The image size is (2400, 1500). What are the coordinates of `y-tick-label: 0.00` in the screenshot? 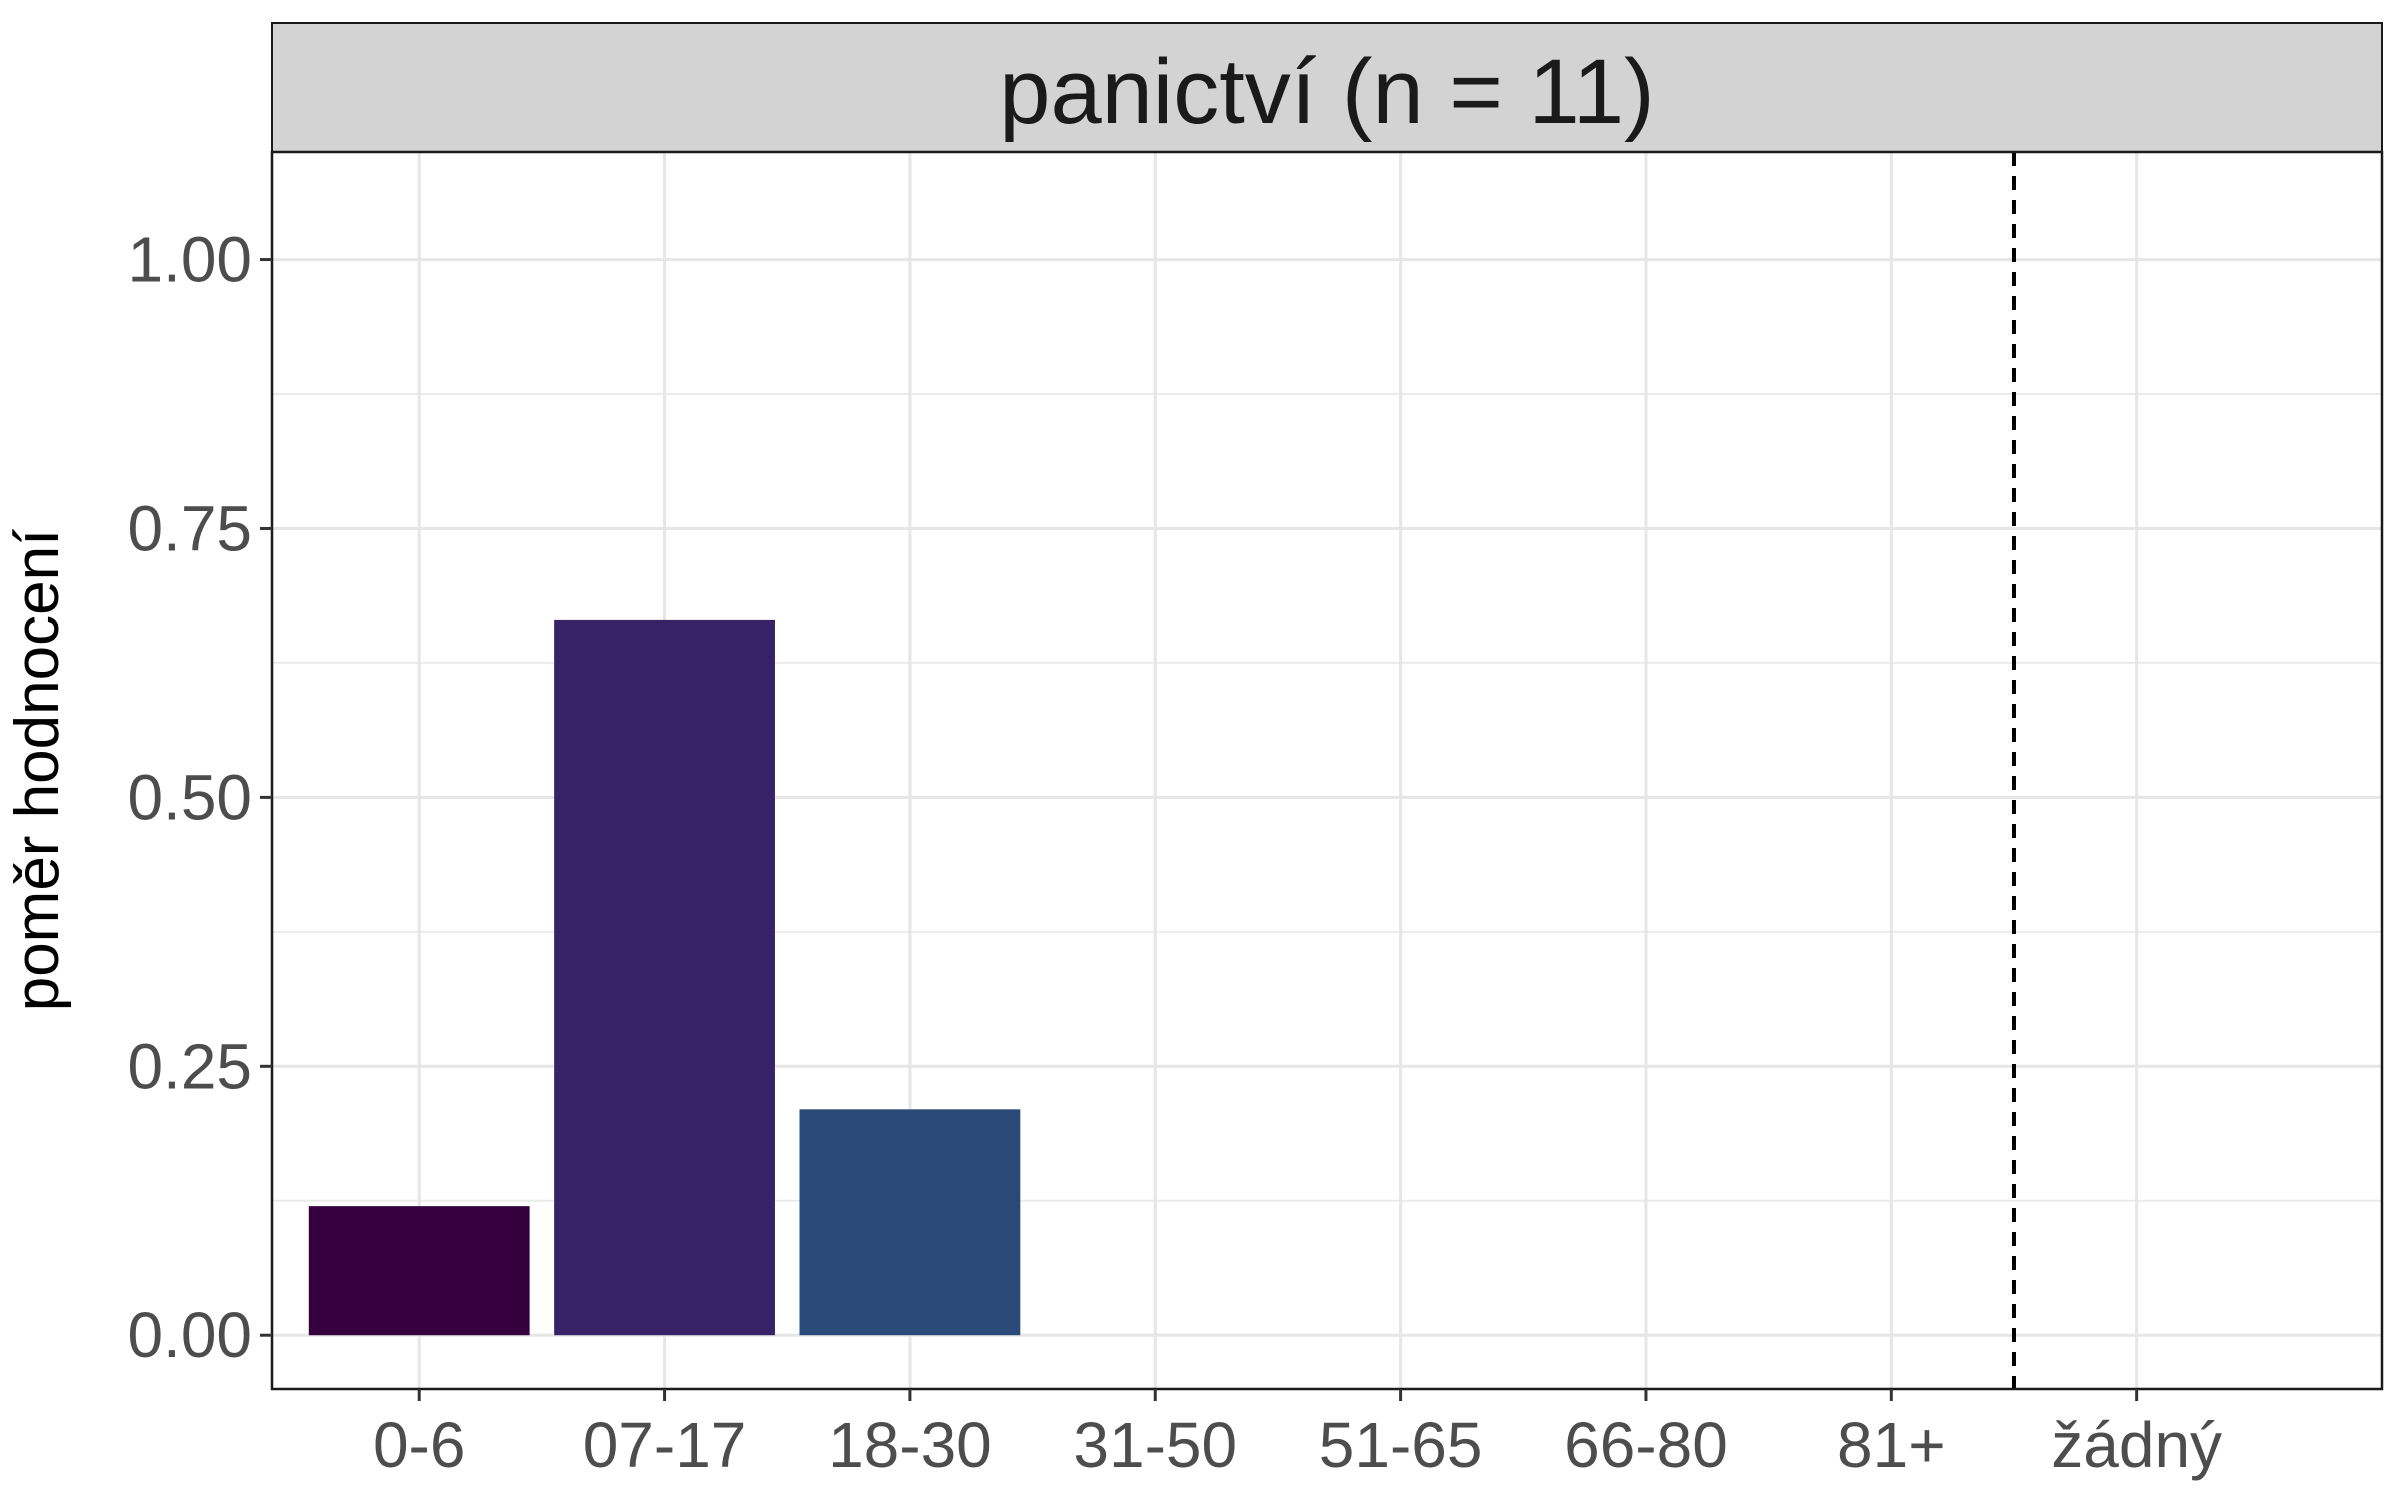 It's located at (189, 1335).